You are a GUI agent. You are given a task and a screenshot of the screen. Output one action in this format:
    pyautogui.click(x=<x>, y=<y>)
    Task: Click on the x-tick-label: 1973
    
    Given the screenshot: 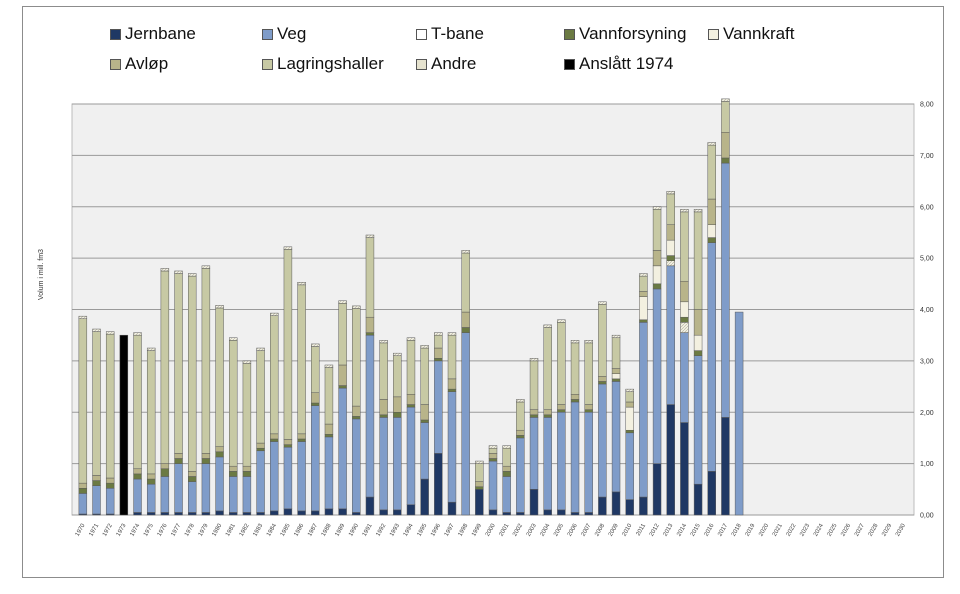 What is the action you would take?
    pyautogui.click(x=122, y=529)
    